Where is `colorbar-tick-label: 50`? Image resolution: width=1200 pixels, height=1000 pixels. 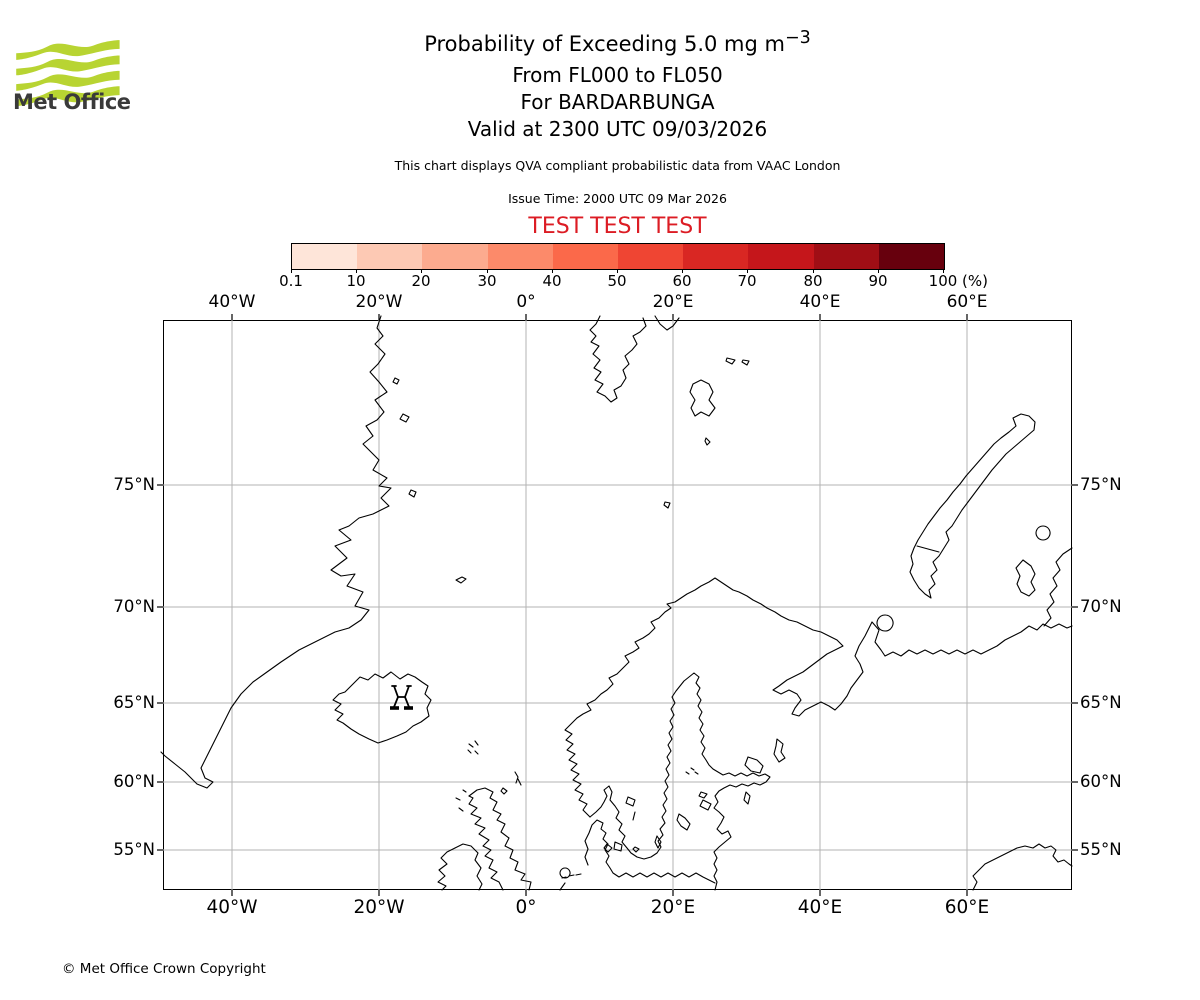 colorbar-tick-label: 50 is located at coordinates (617, 281).